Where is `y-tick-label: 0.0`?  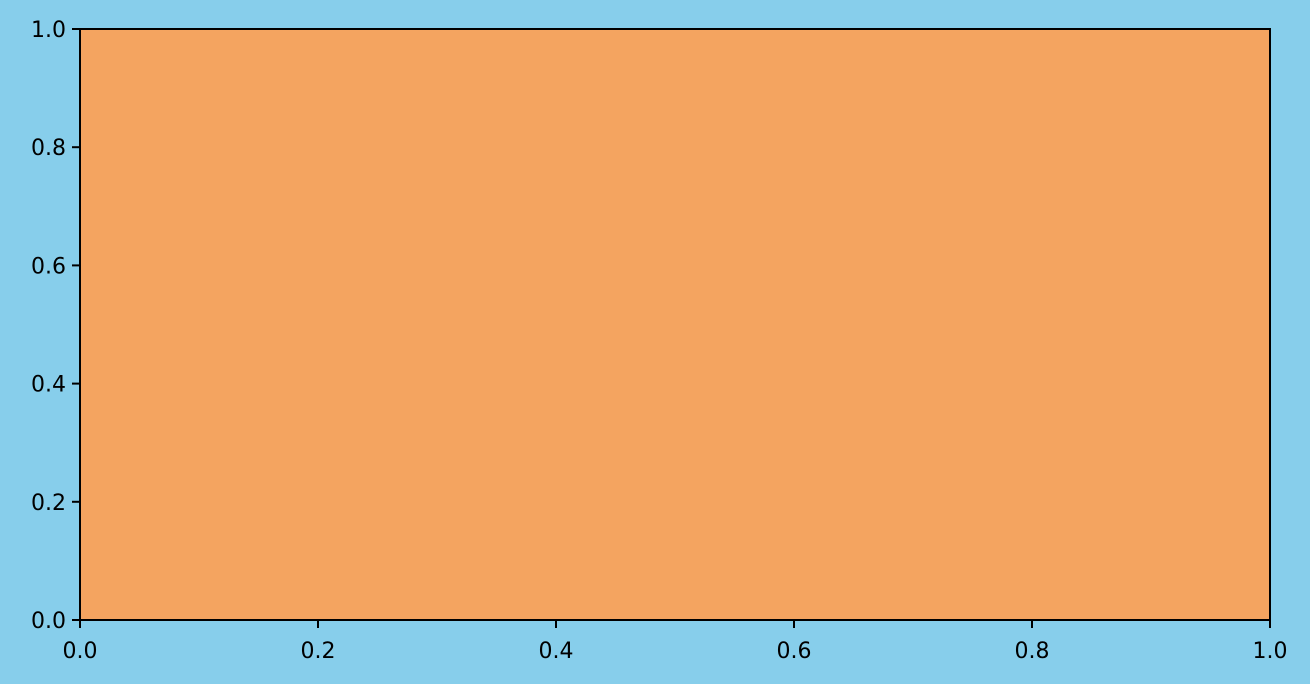
y-tick-label: 0.0 is located at coordinates (48, 621).